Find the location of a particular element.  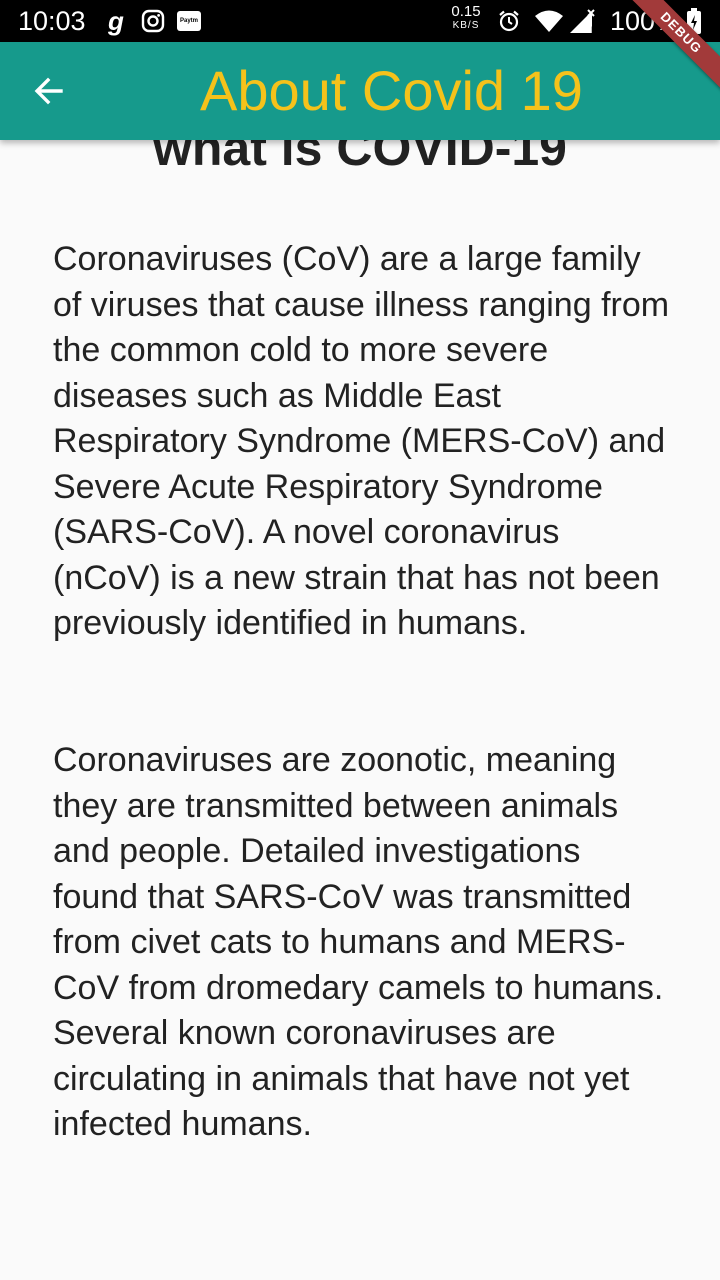

signal-icon: R is located at coordinates (583, 21).